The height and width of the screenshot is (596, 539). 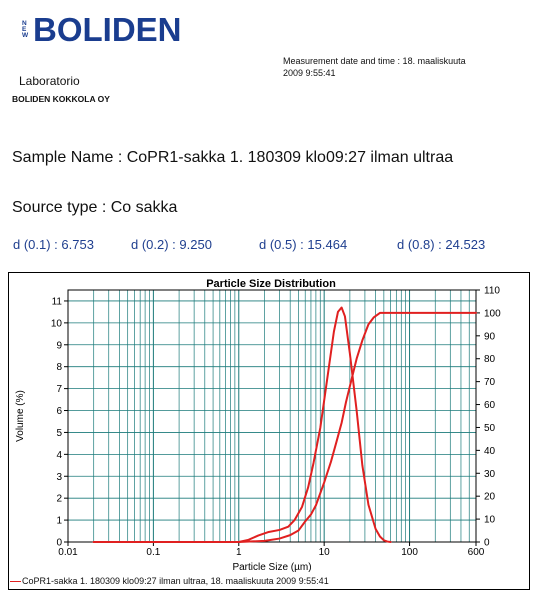 What do you see at coordinates (107, 29) in the screenshot?
I see `logo-text: BOLIDEN` at bounding box center [107, 29].